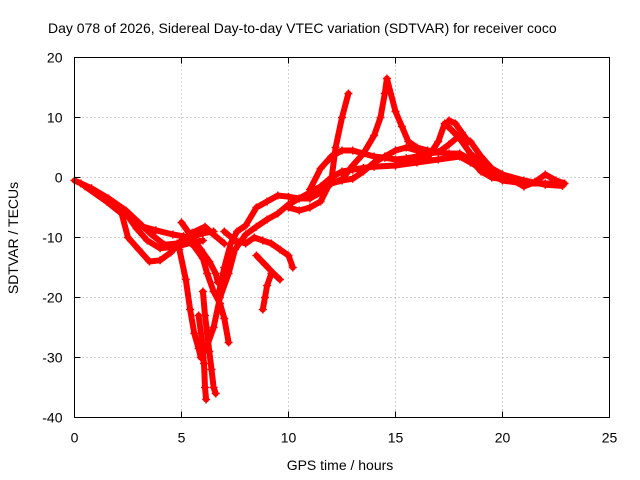 This screenshot has width=640, height=480. I want to click on x-tick-label: 10, so click(289, 438).